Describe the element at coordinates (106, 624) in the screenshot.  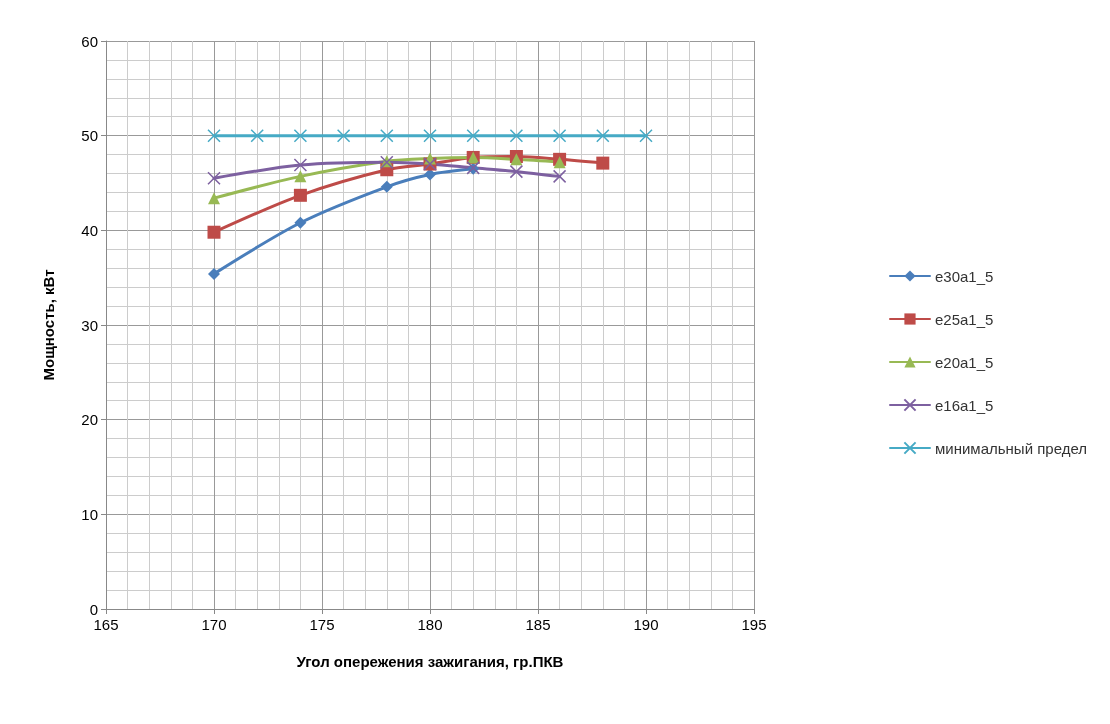
I see `x-tick-label: 165` at that location.